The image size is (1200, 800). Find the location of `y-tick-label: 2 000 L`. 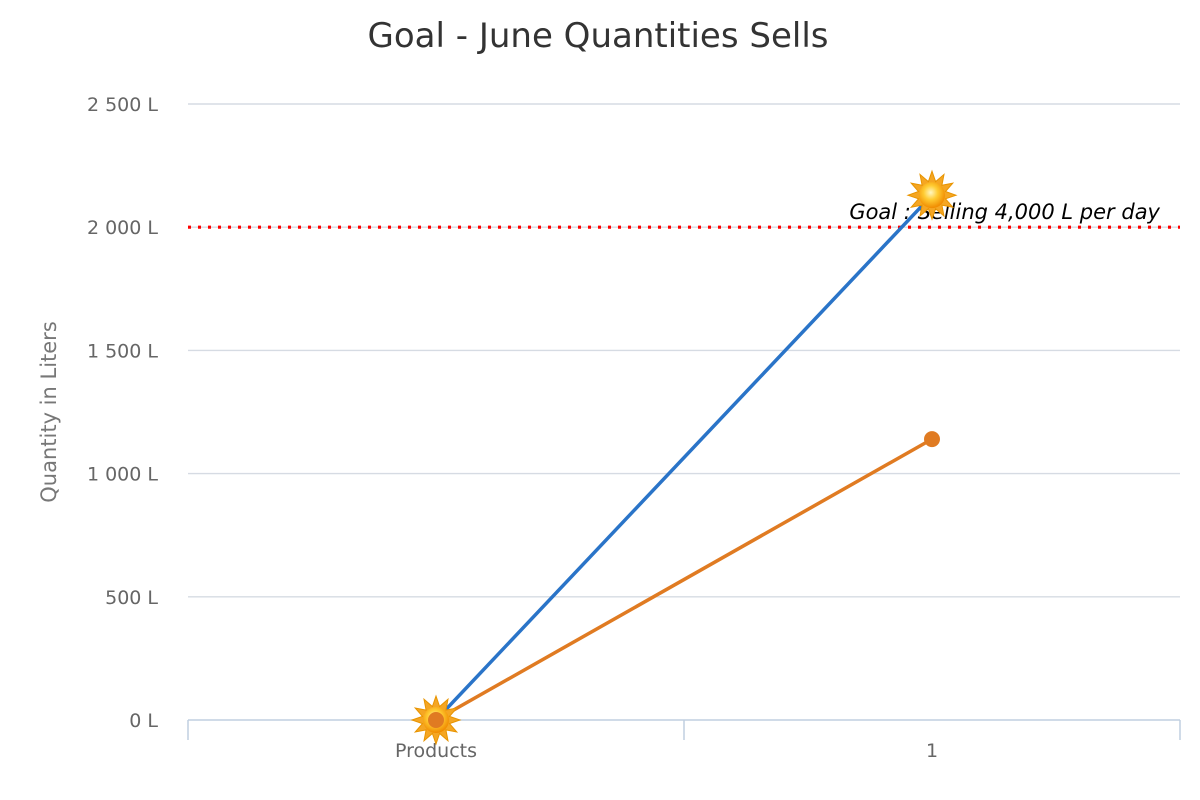

y-tick-label: 2 000 L is located at coordinates (122, 228).